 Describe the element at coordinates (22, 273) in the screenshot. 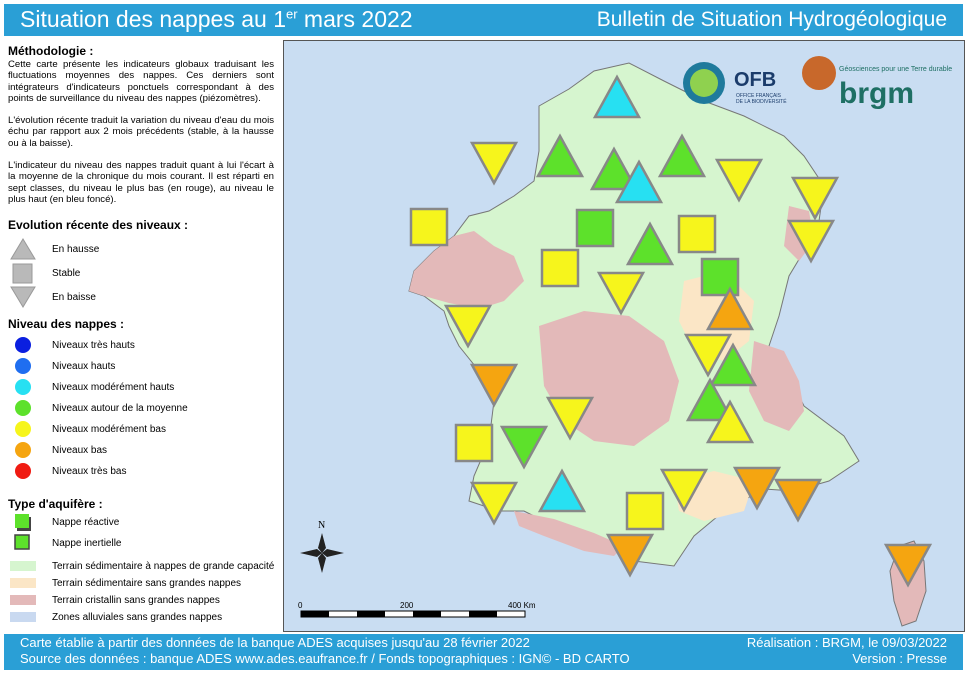

I see `square-icon` at that location.